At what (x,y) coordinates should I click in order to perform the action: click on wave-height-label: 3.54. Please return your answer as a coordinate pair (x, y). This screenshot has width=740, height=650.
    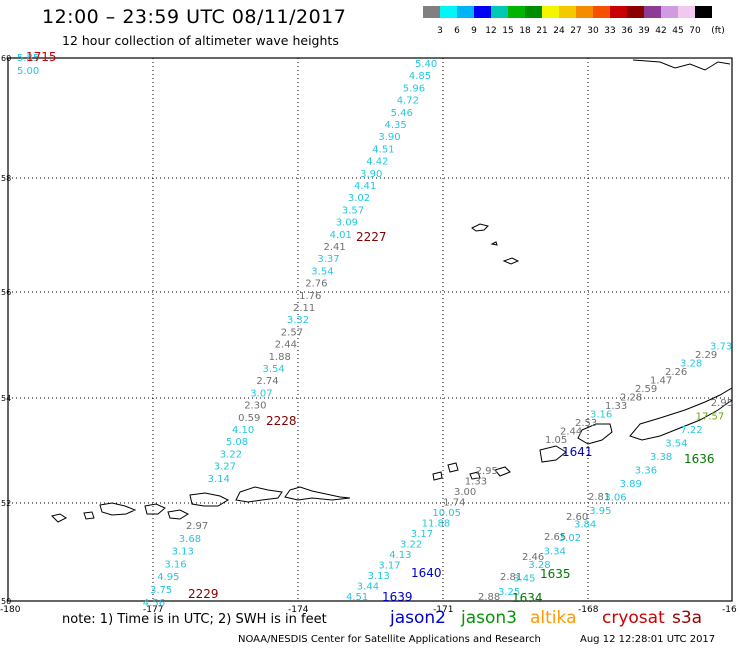
    Looking at the image, I should click on (676, 444).